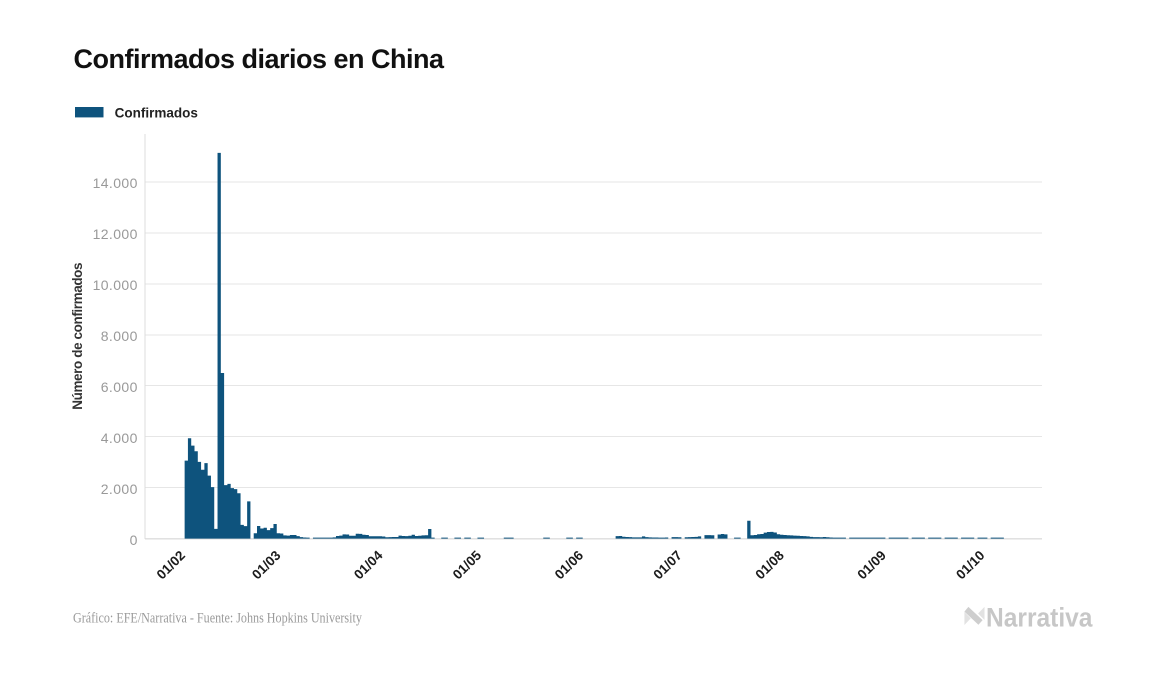 The image size is (1157, 674). Describe the element at coordinates (119, 387) in the screenshot. I see `svg-text: 6.000` at that location.